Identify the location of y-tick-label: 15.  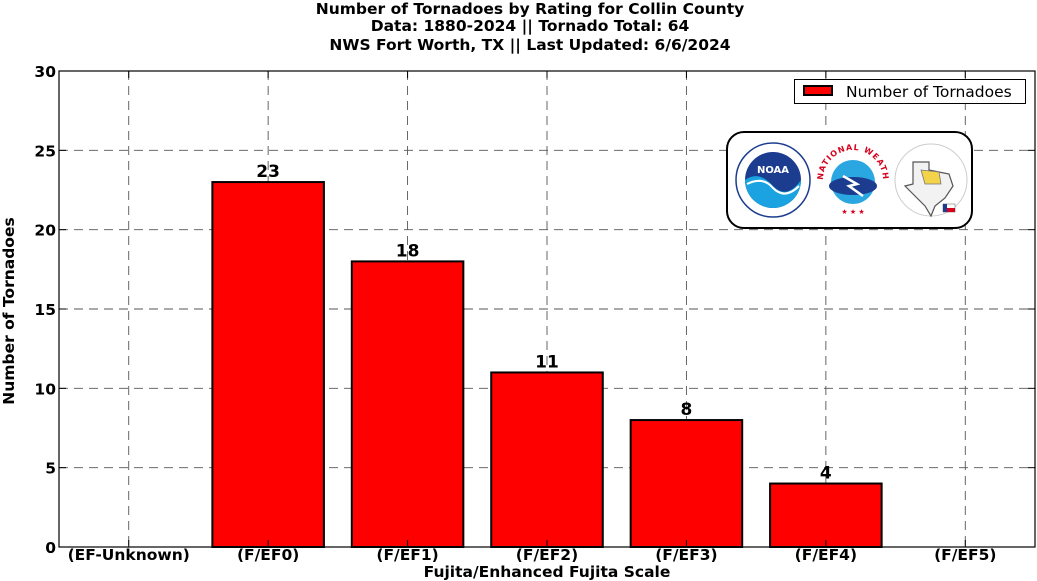
(45, 310).